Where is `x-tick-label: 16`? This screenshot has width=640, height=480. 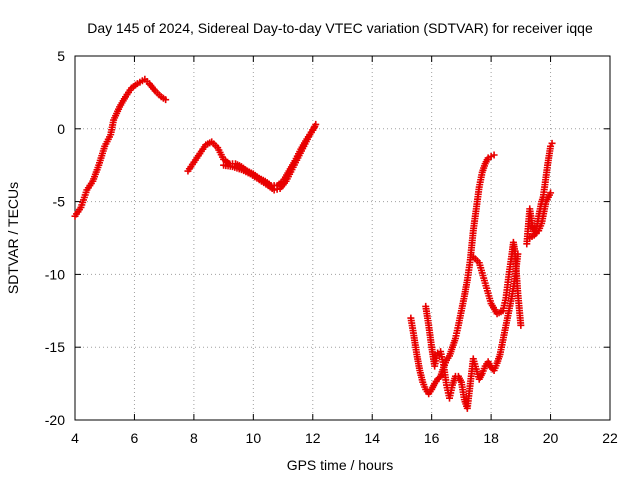 x-tick-label: 16 is located at coordinates (432, 438).